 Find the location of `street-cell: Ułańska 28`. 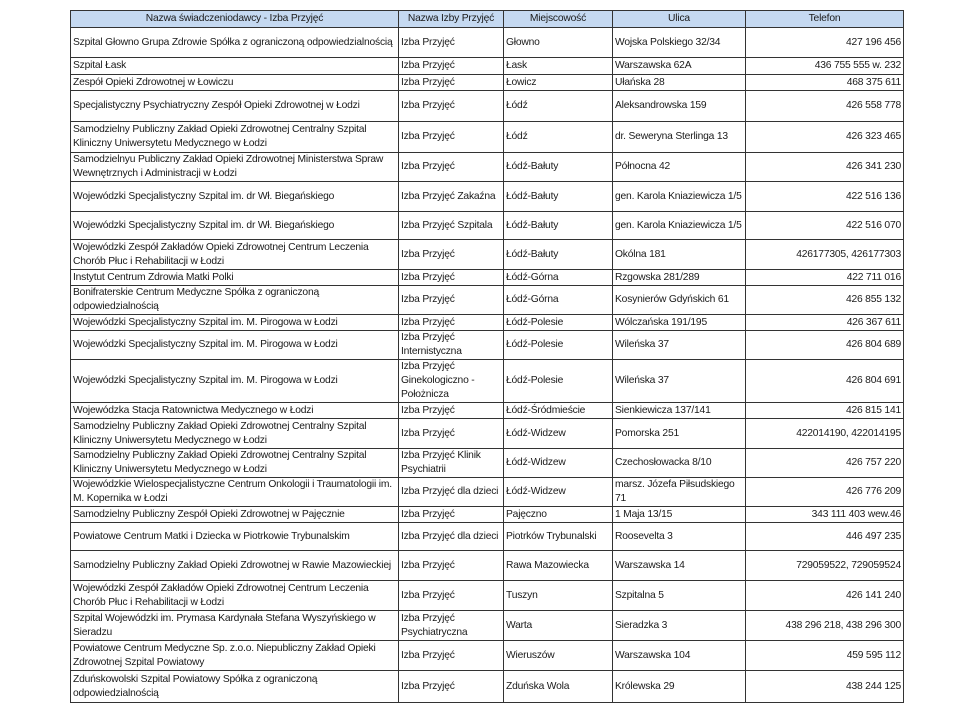

street-cell: Ułańska 28 is located at coordinates (679, 82).